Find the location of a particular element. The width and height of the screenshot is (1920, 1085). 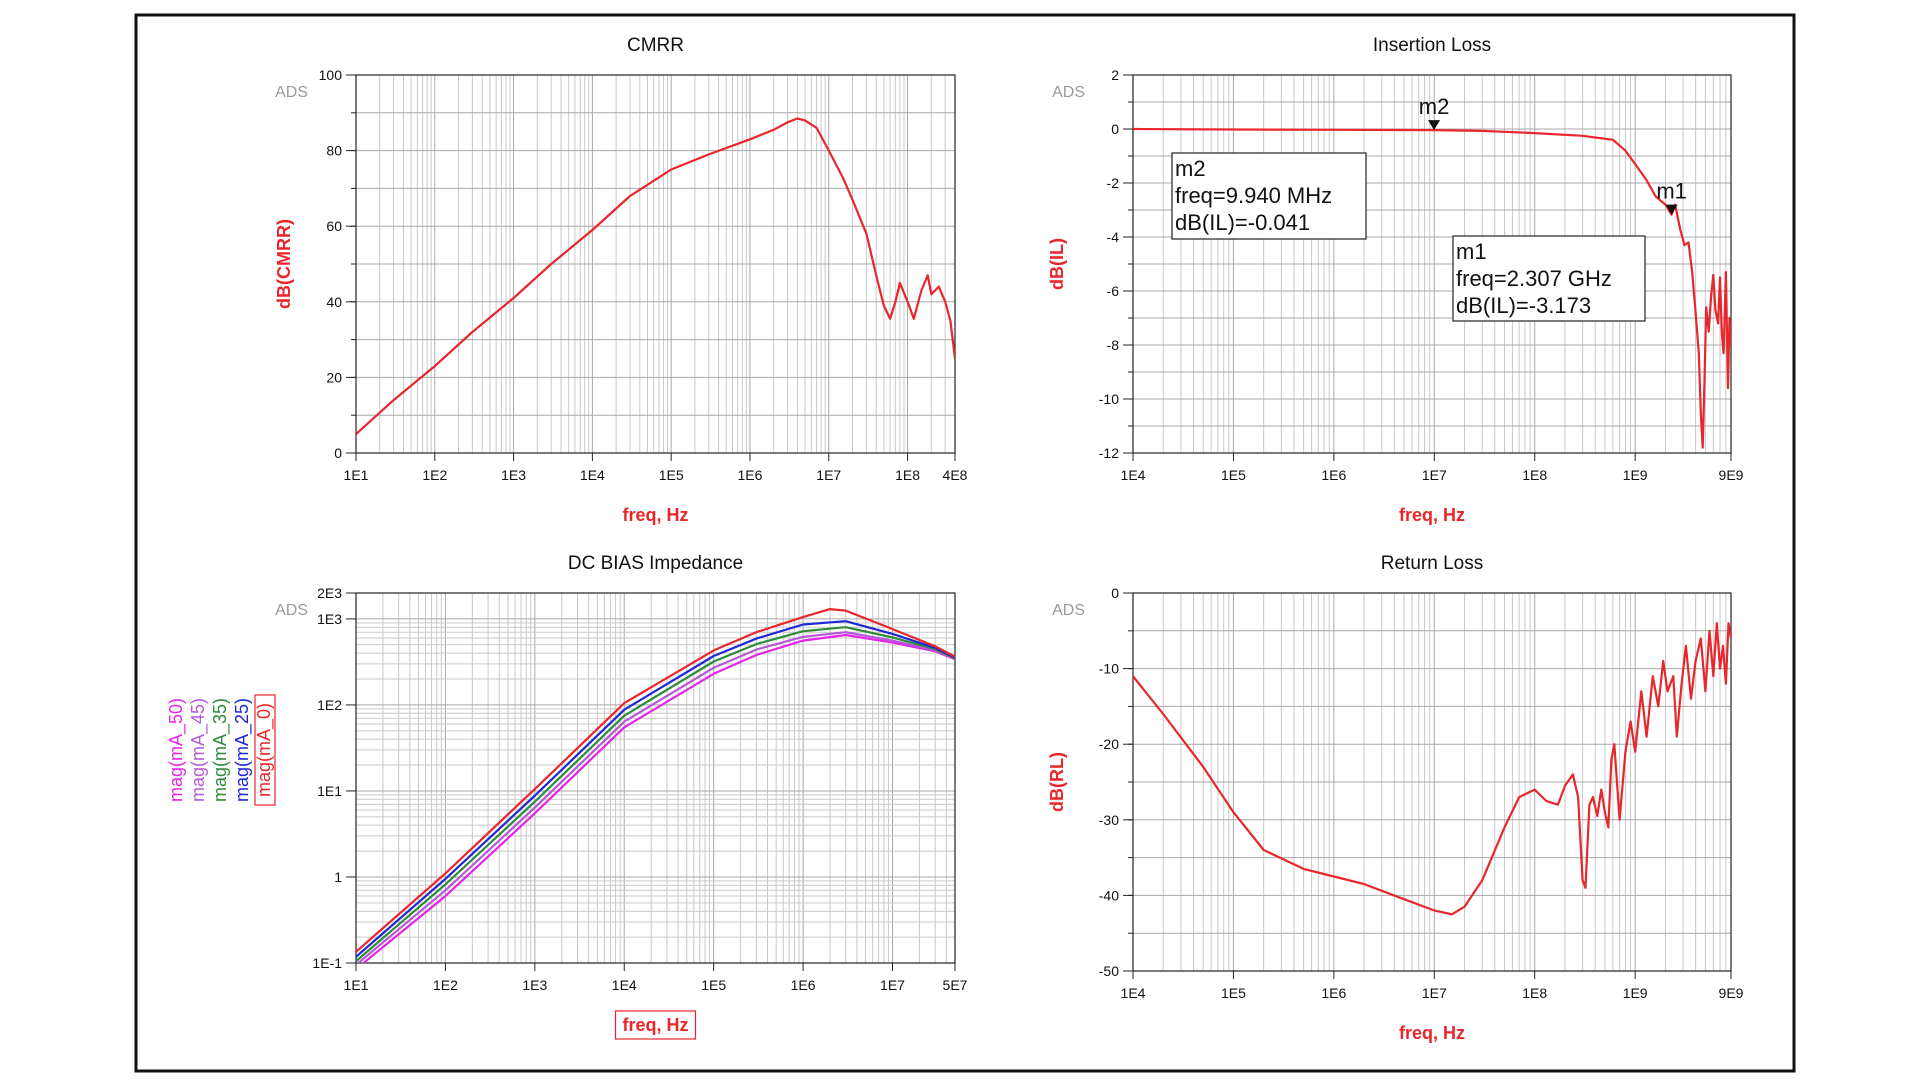

y-tick-label: 2 is located at coordinates (1115, 75).